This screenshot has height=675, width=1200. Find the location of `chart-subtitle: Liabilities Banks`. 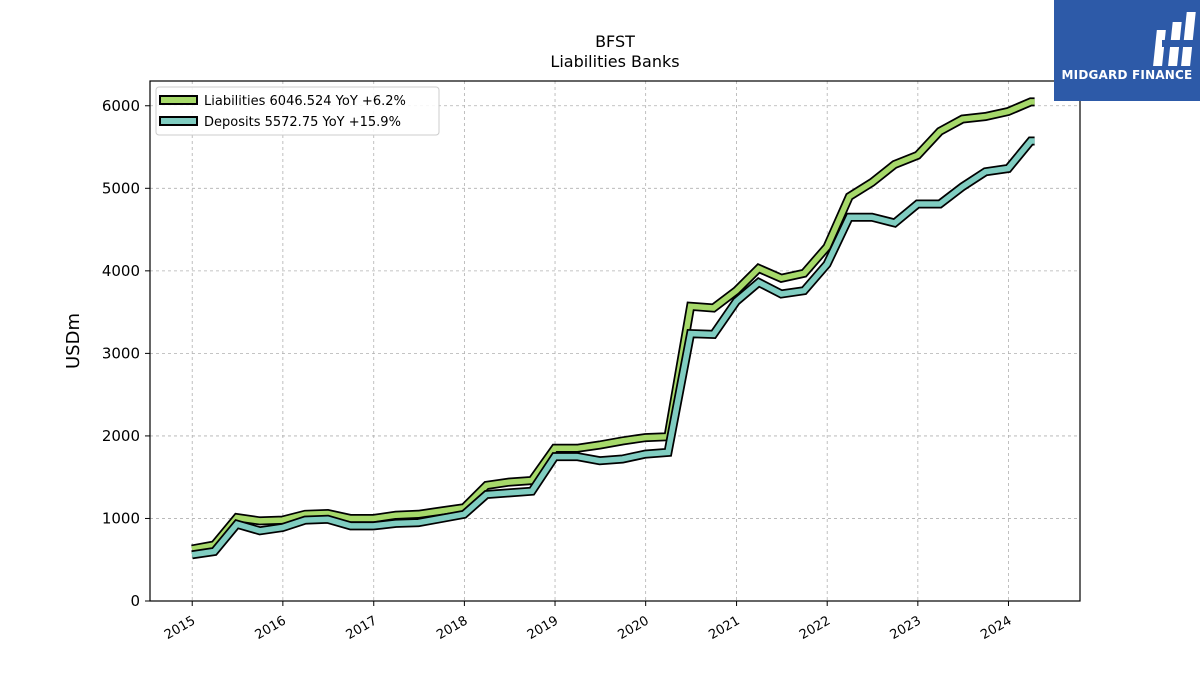

chart-subtitle: Liabilities Banks is located at coordinates (614, 61).